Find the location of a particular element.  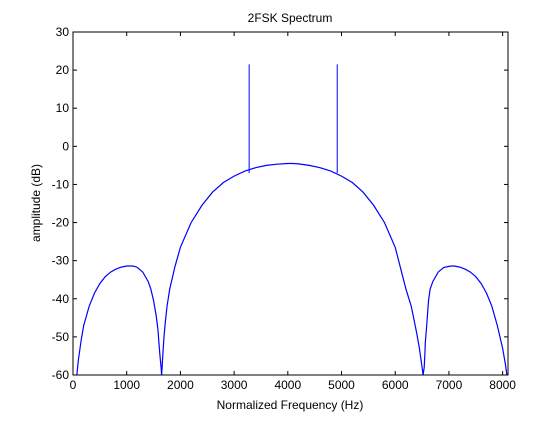

chart-title: 2FSK Spectrum is located at coordinates (290, 18).